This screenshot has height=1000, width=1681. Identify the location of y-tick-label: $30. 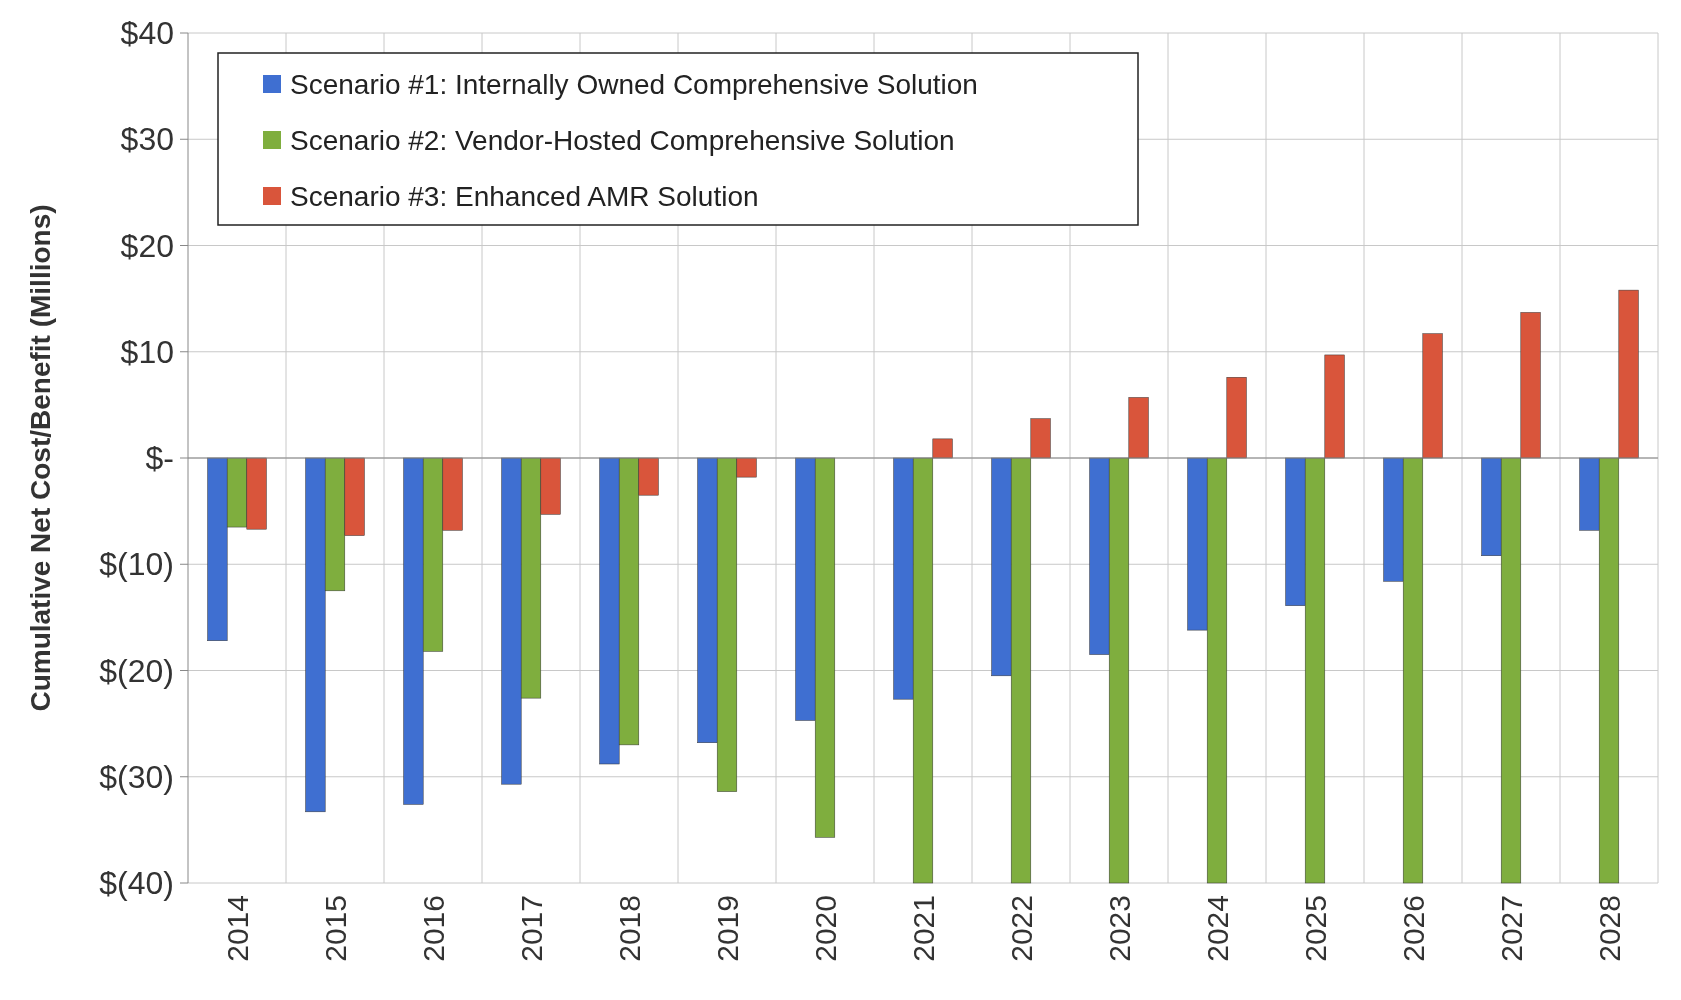
(147, 139).